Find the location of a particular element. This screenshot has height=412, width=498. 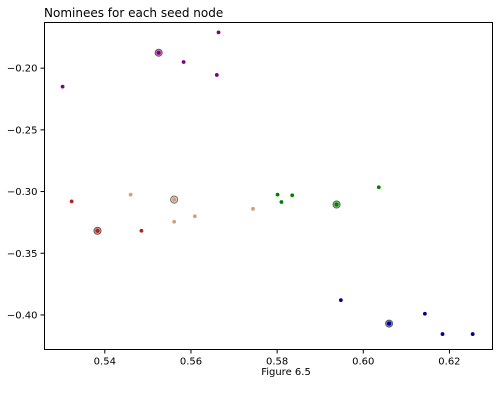

y-axis: −0.20 −0.25 −0.30 −0.35 −0.40 is located at coordinates (26, 192).